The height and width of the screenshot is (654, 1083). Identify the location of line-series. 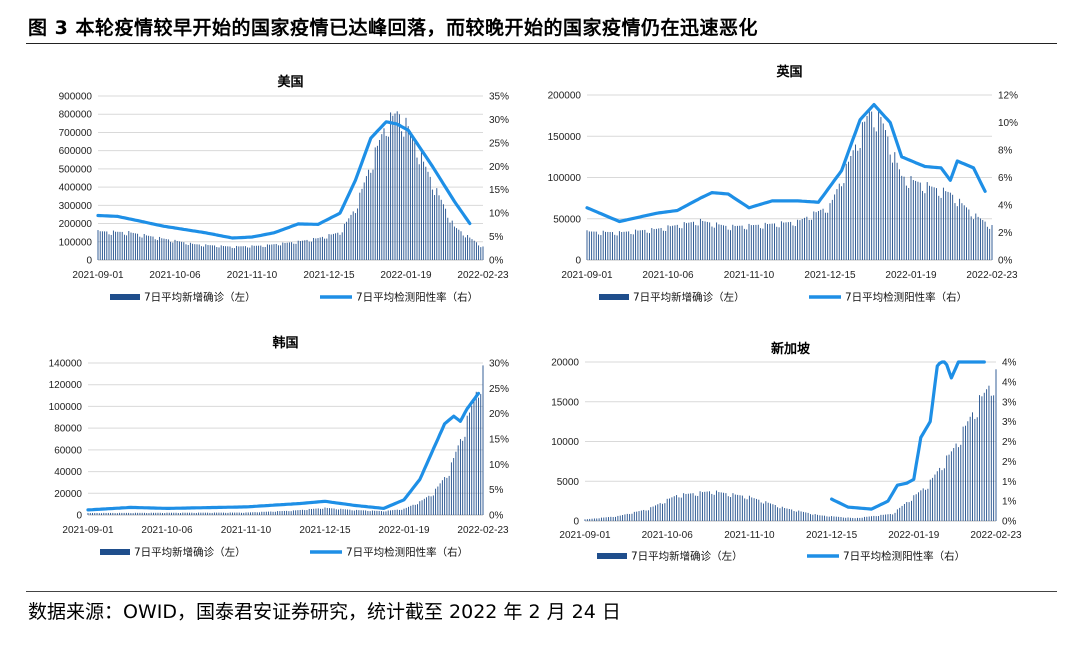
(284, 180).